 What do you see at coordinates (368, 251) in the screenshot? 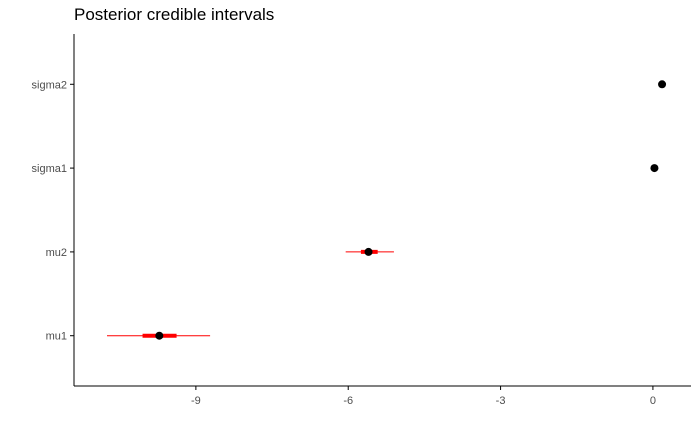
I see `point-mu2` at bounding box center [368, 251].